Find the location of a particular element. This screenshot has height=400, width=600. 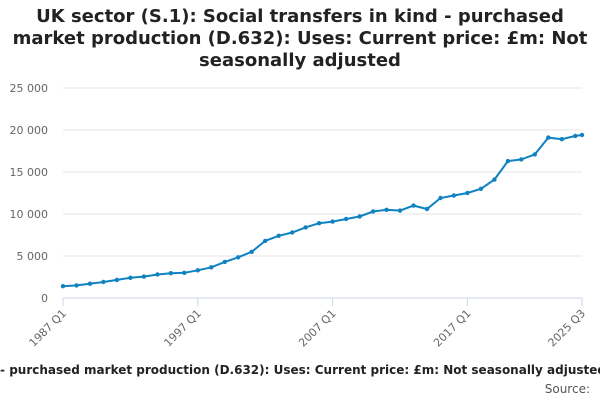

x-tick-label: 1987 Q1 is located at coordinates (48, 328).